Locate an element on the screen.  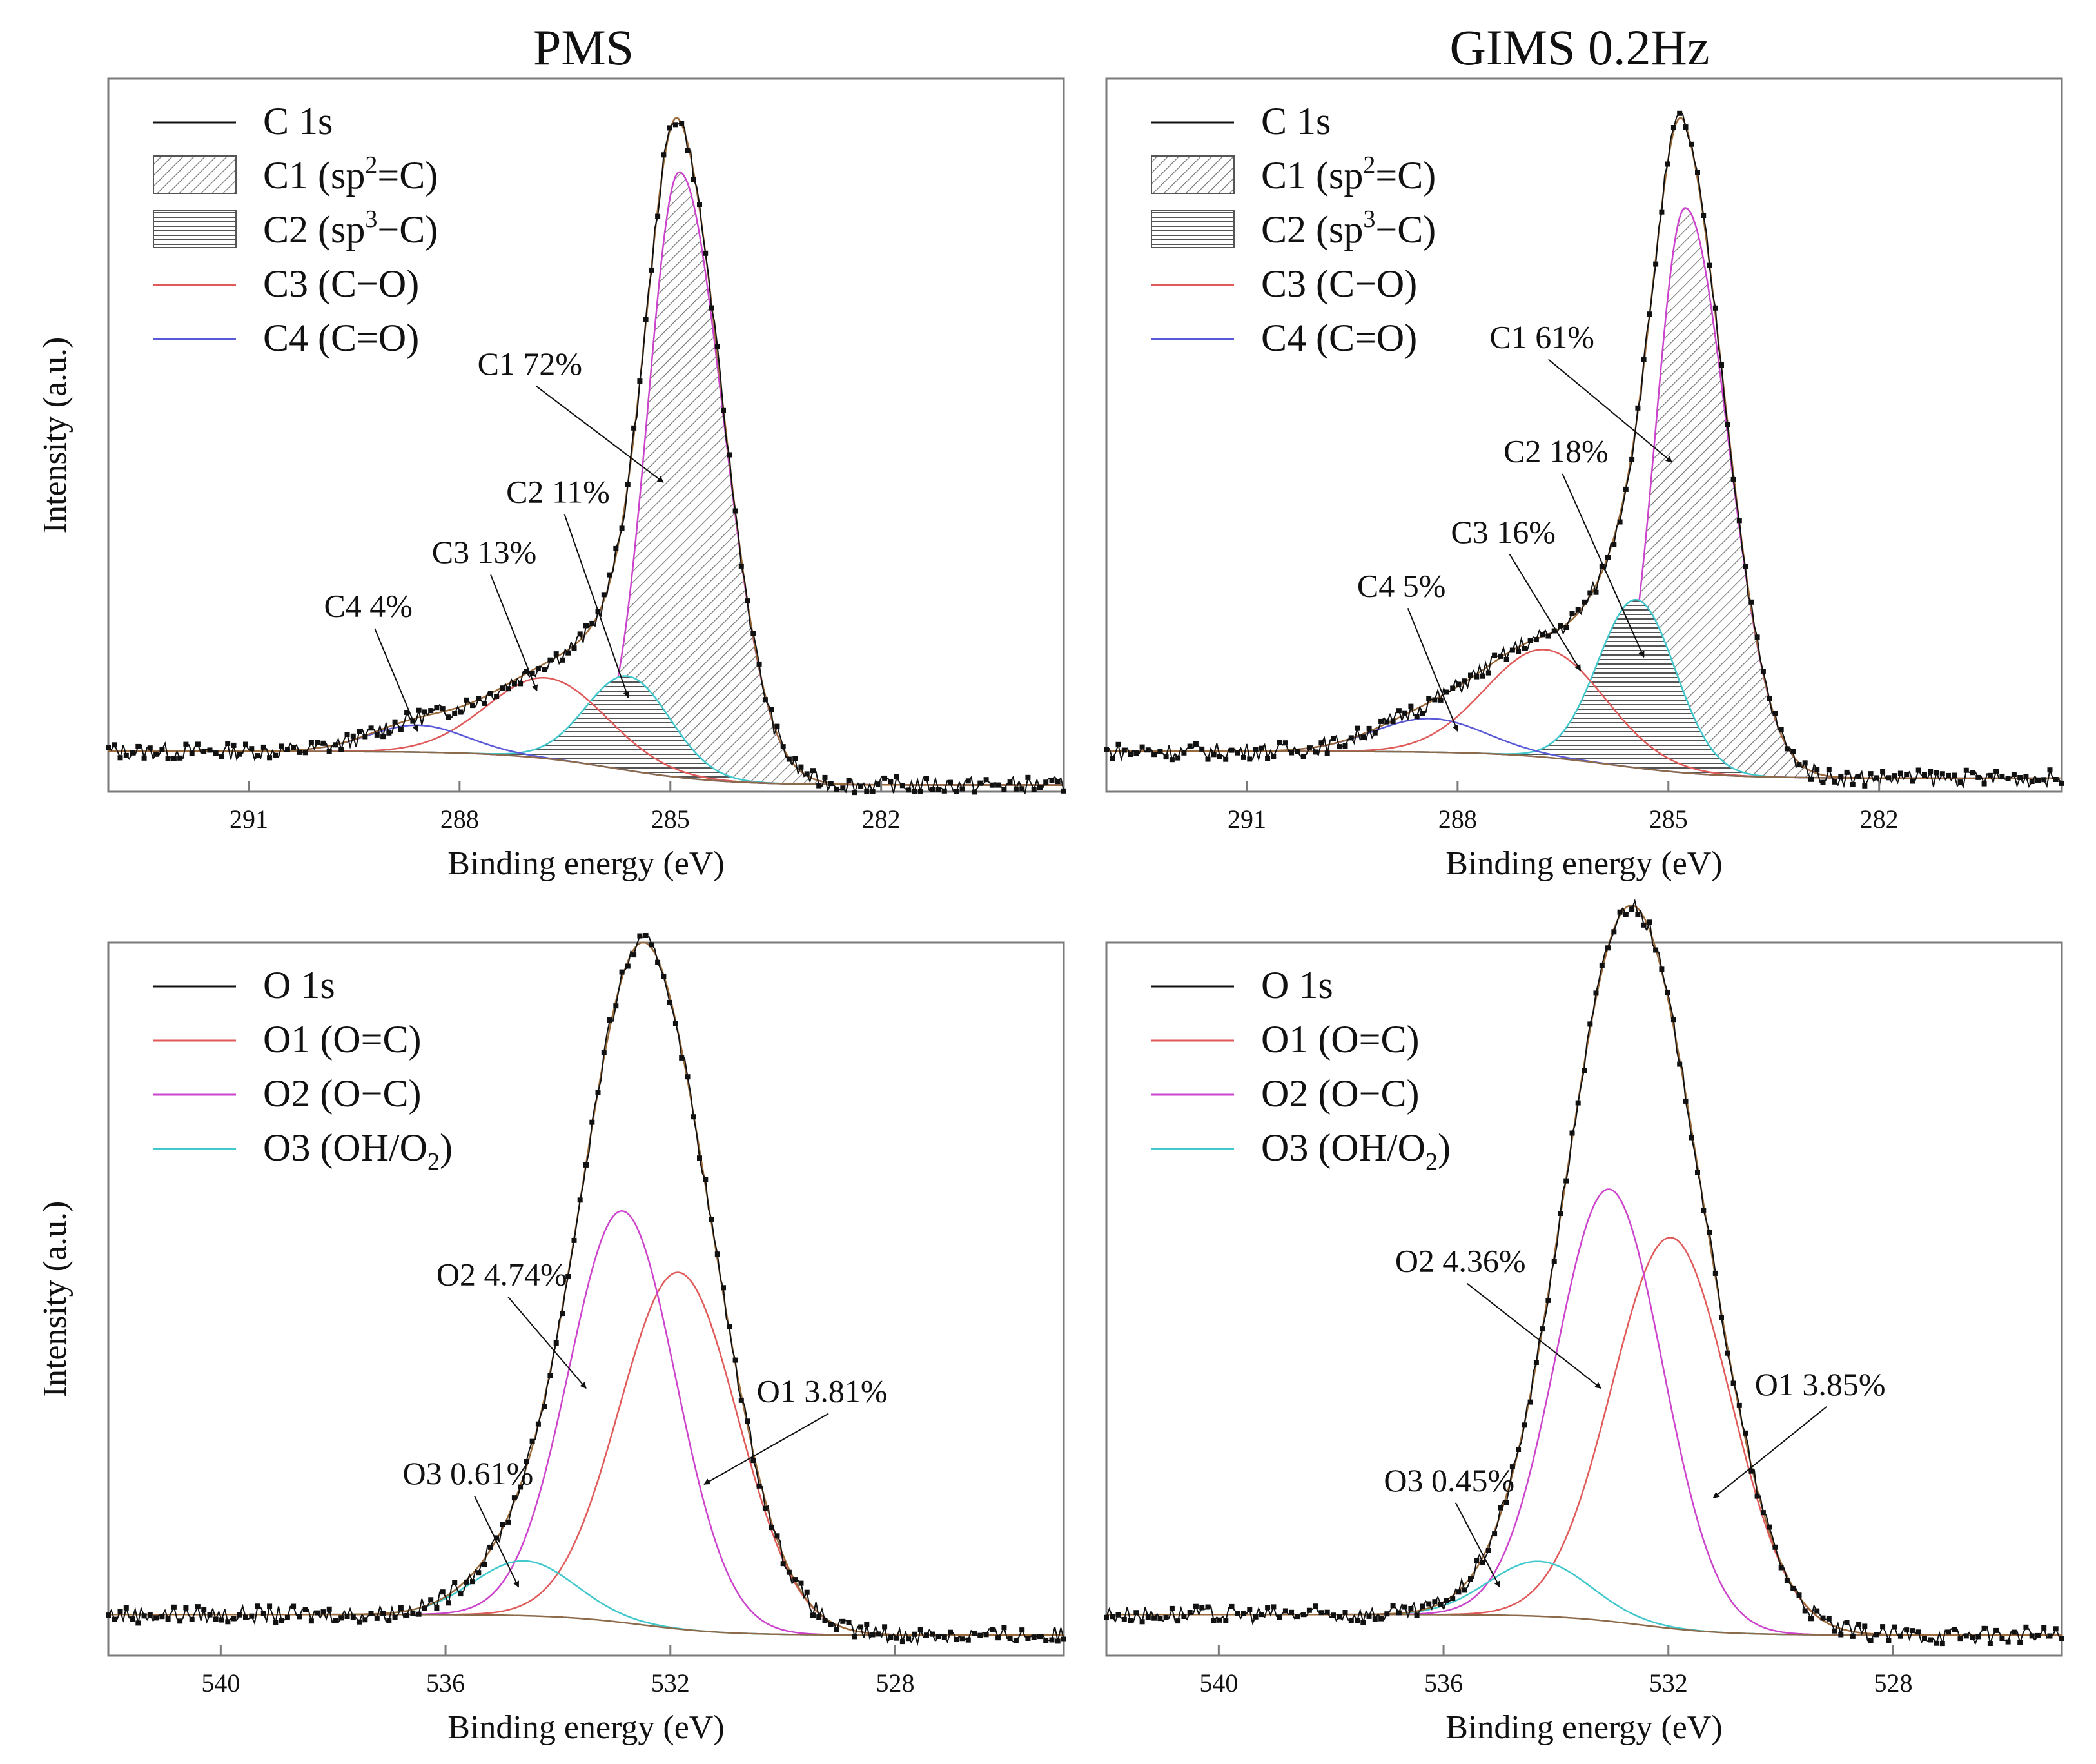
annotation-label: C4 5% is located at coordinates (1401, 585).